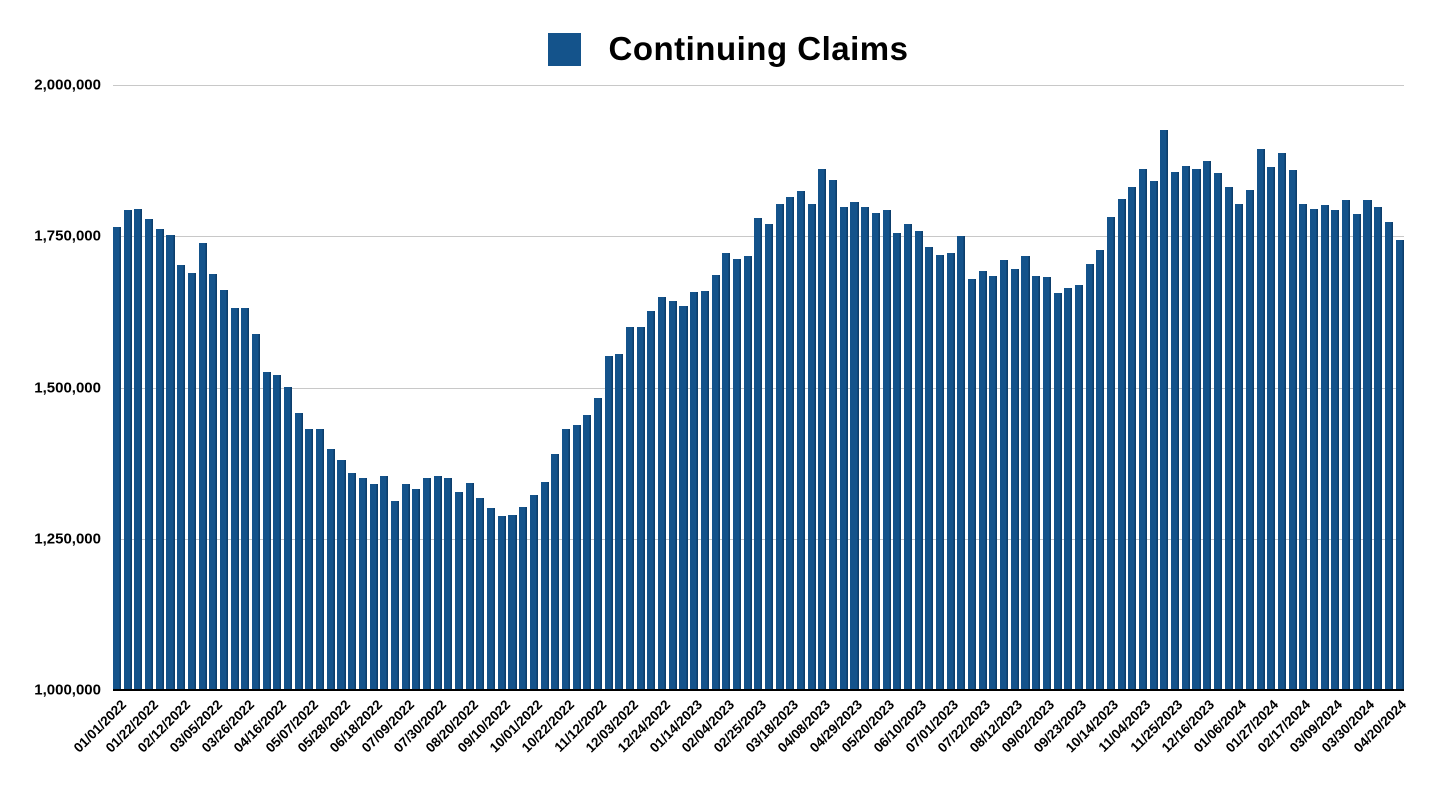  I want to click on y-tick-label: 1,250,000, so click(67, 539).